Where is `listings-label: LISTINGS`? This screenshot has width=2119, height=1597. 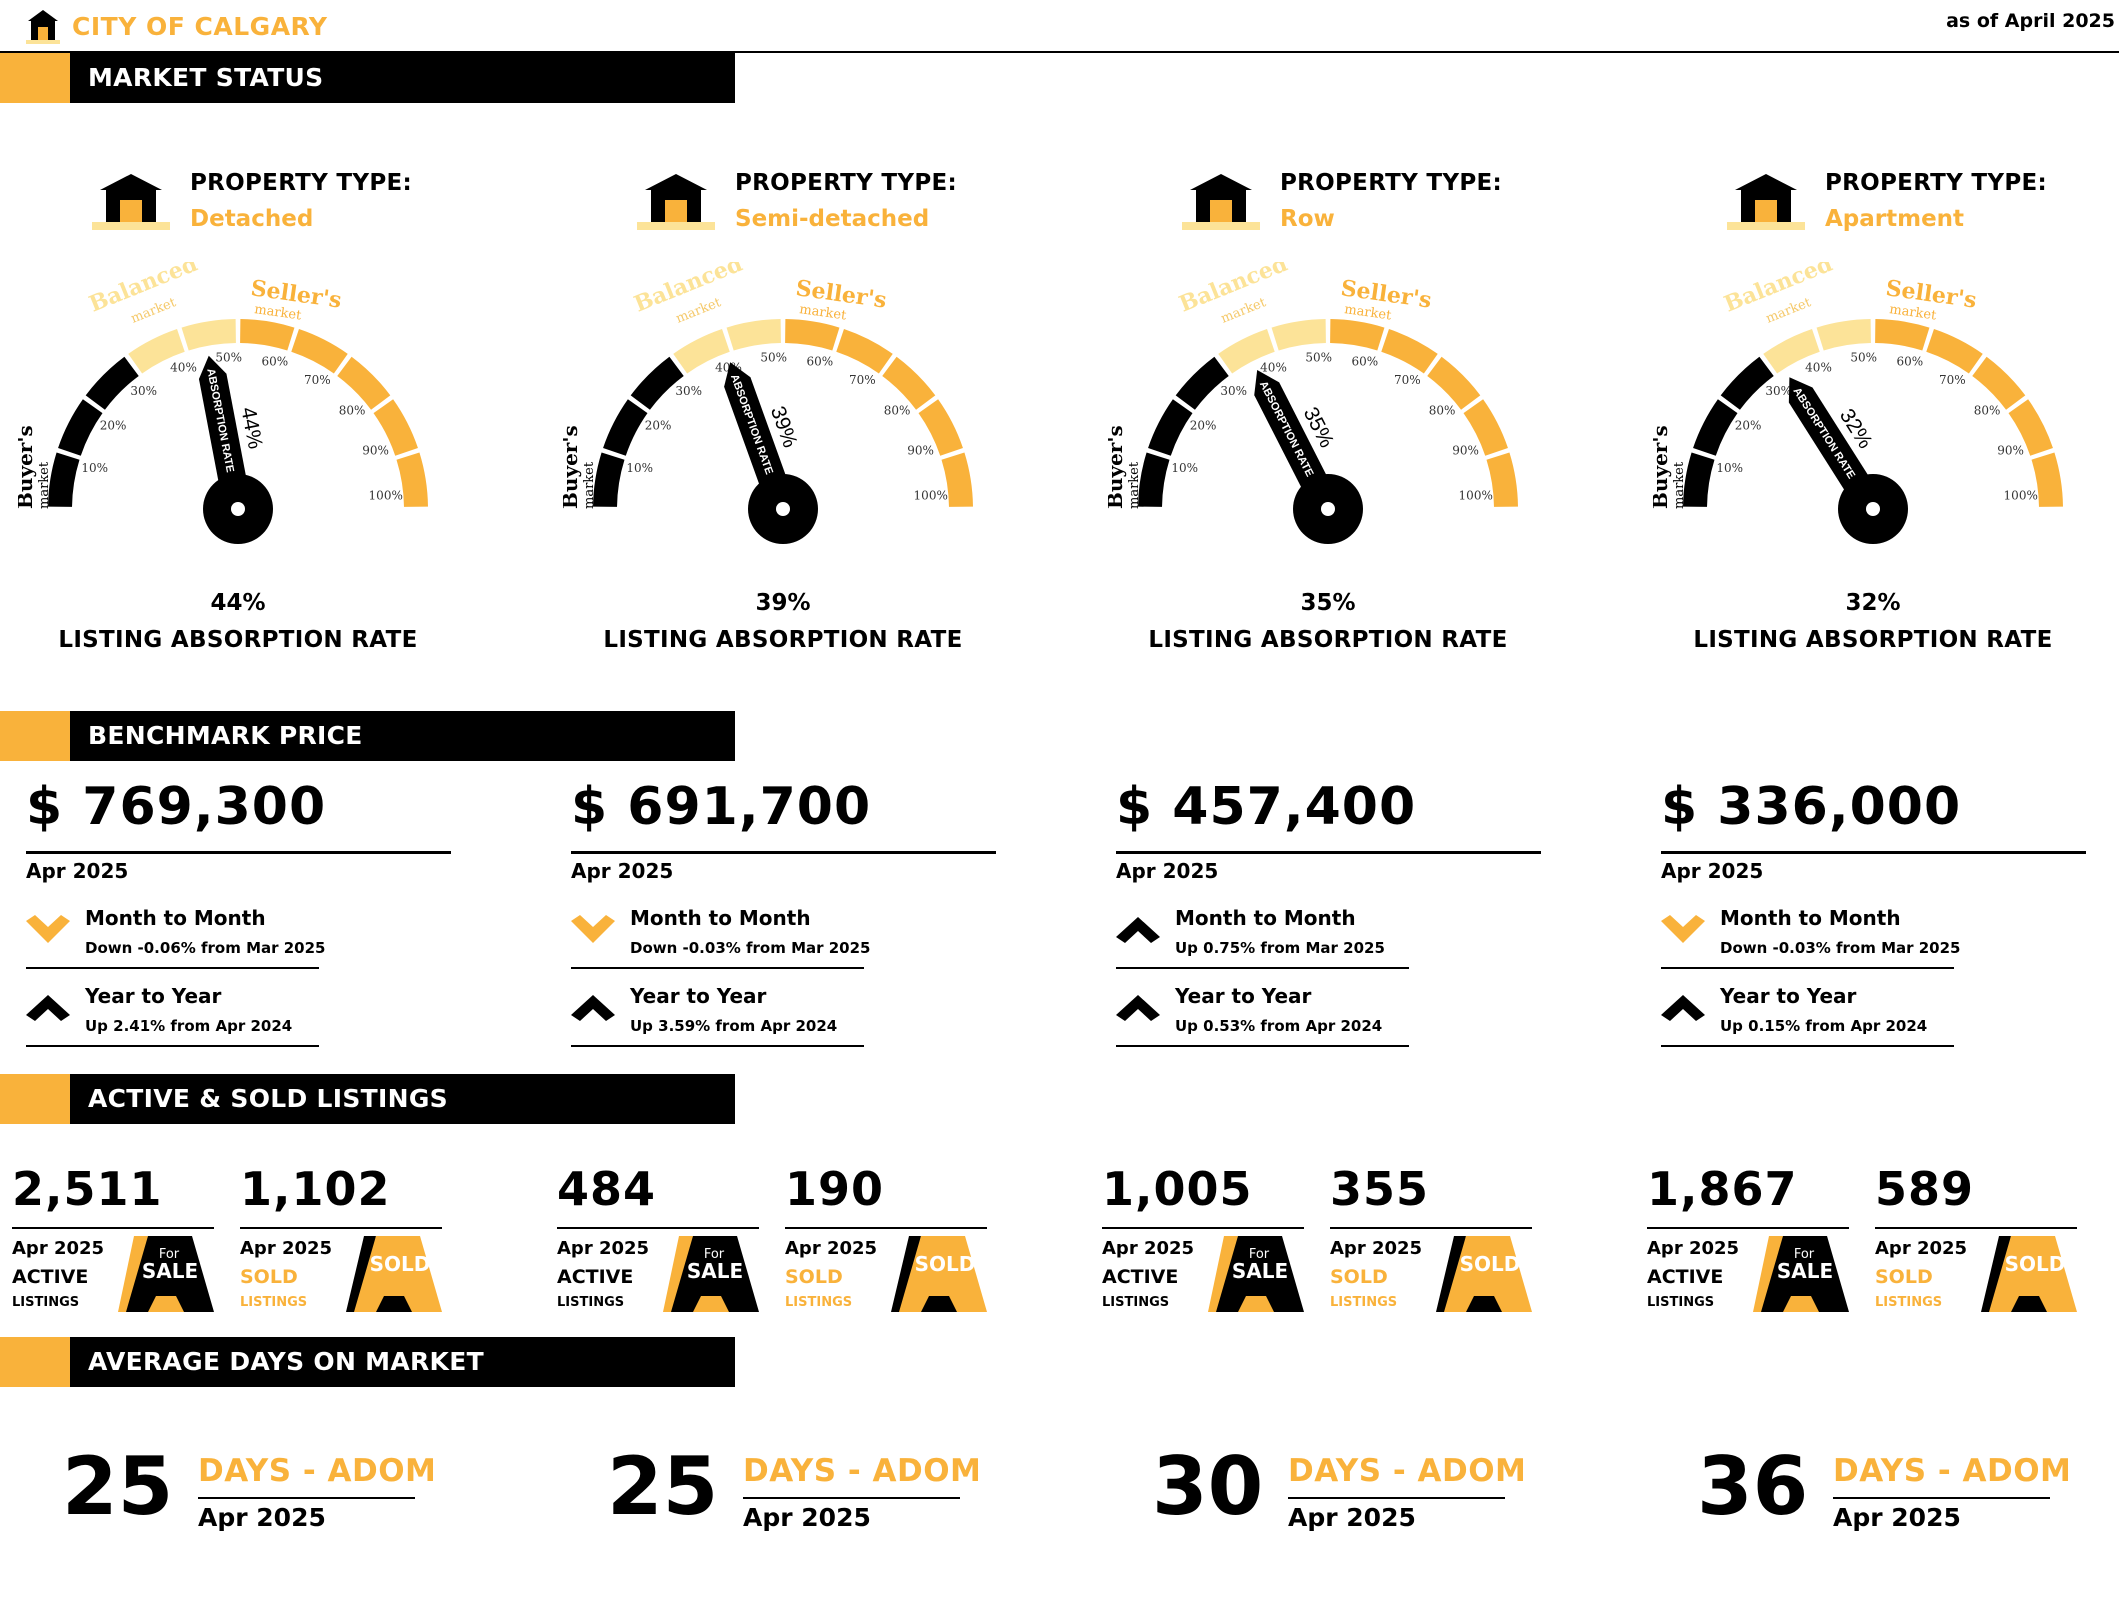
listings-label: LISTINGS is located at coordinates (1364, 1302).